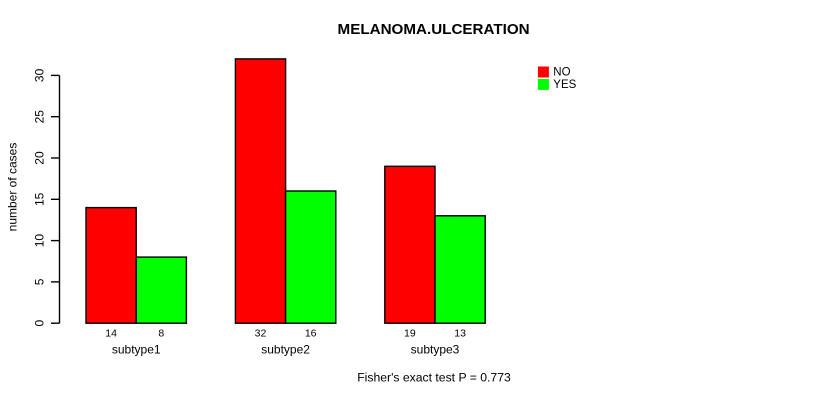  I want to click on svg-text: Fisher's exact test P = 0.773, so click(434, 378).